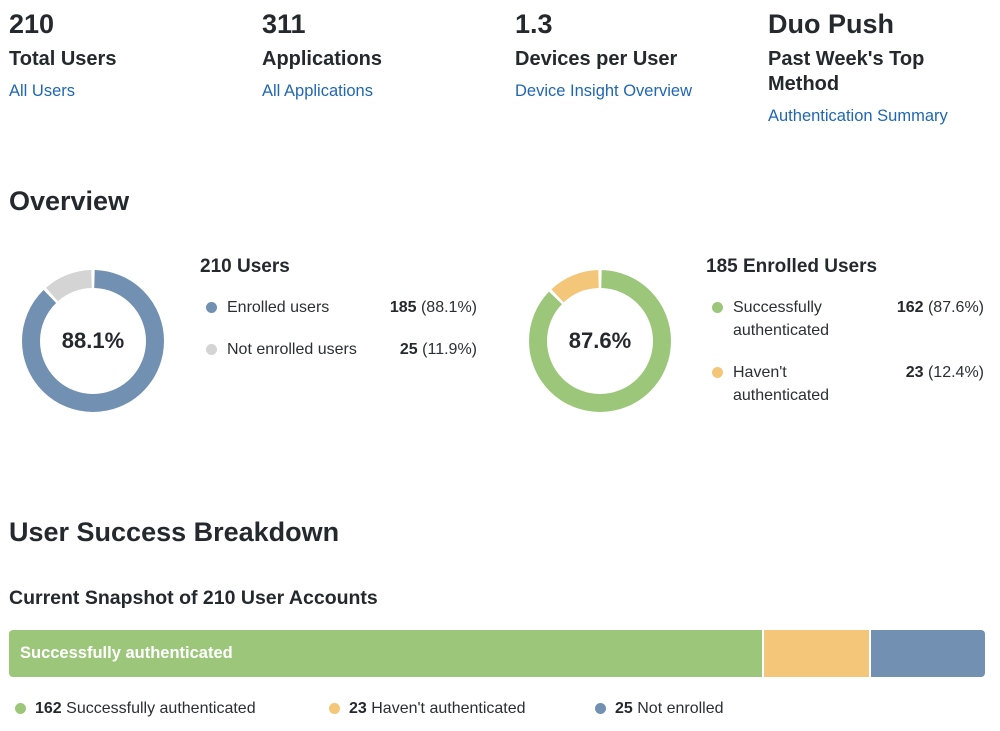  I want to click on users-donut-chart: 88.1%, so click(93, 341).